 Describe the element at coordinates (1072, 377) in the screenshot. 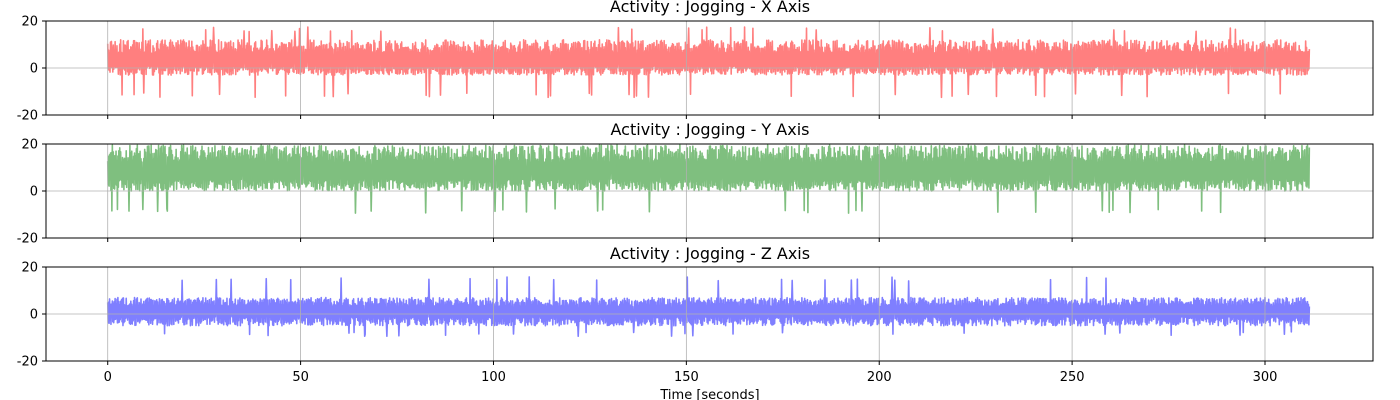

I see `x-tick-label: 250` at that location.